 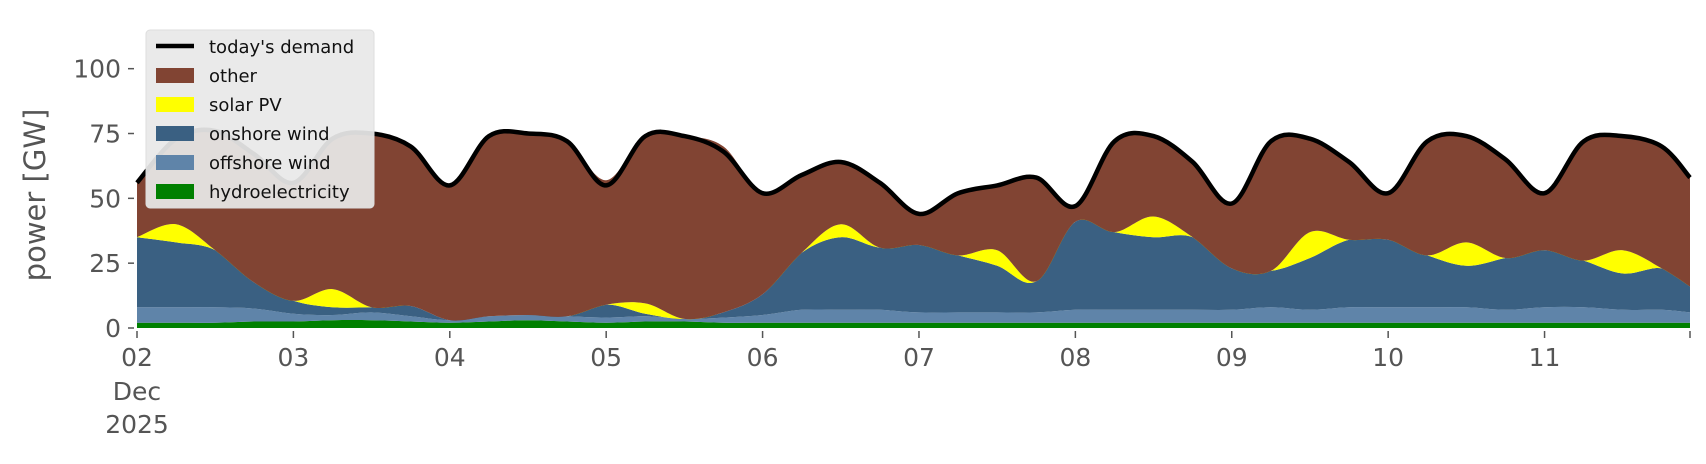 I want to click on x-tick-label: 04, so click(x=450, y=357).